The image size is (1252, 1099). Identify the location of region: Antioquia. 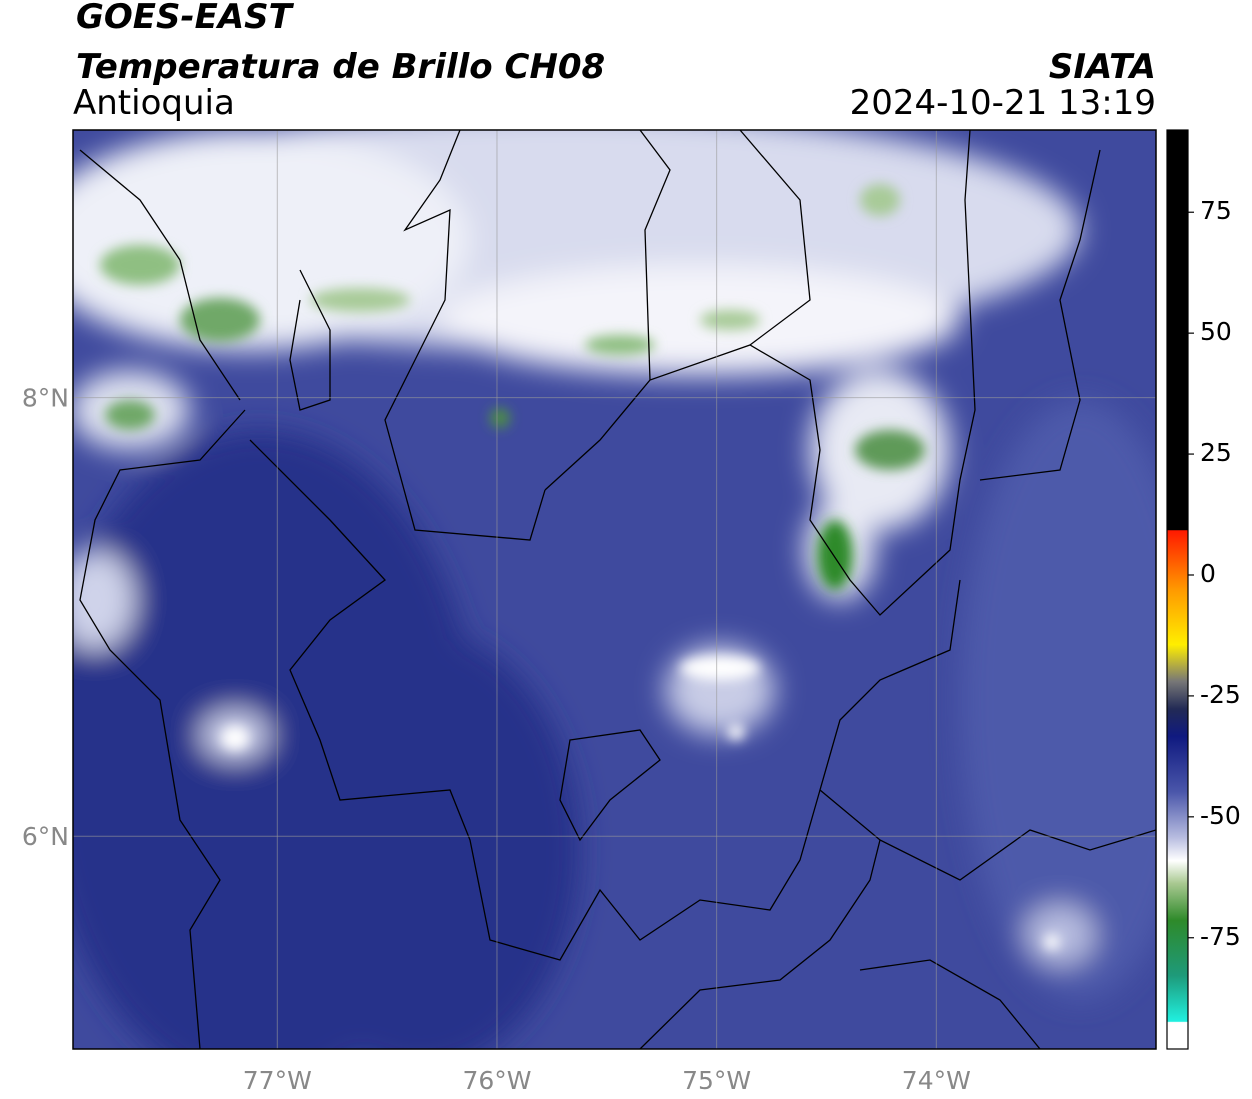
(154, 103).